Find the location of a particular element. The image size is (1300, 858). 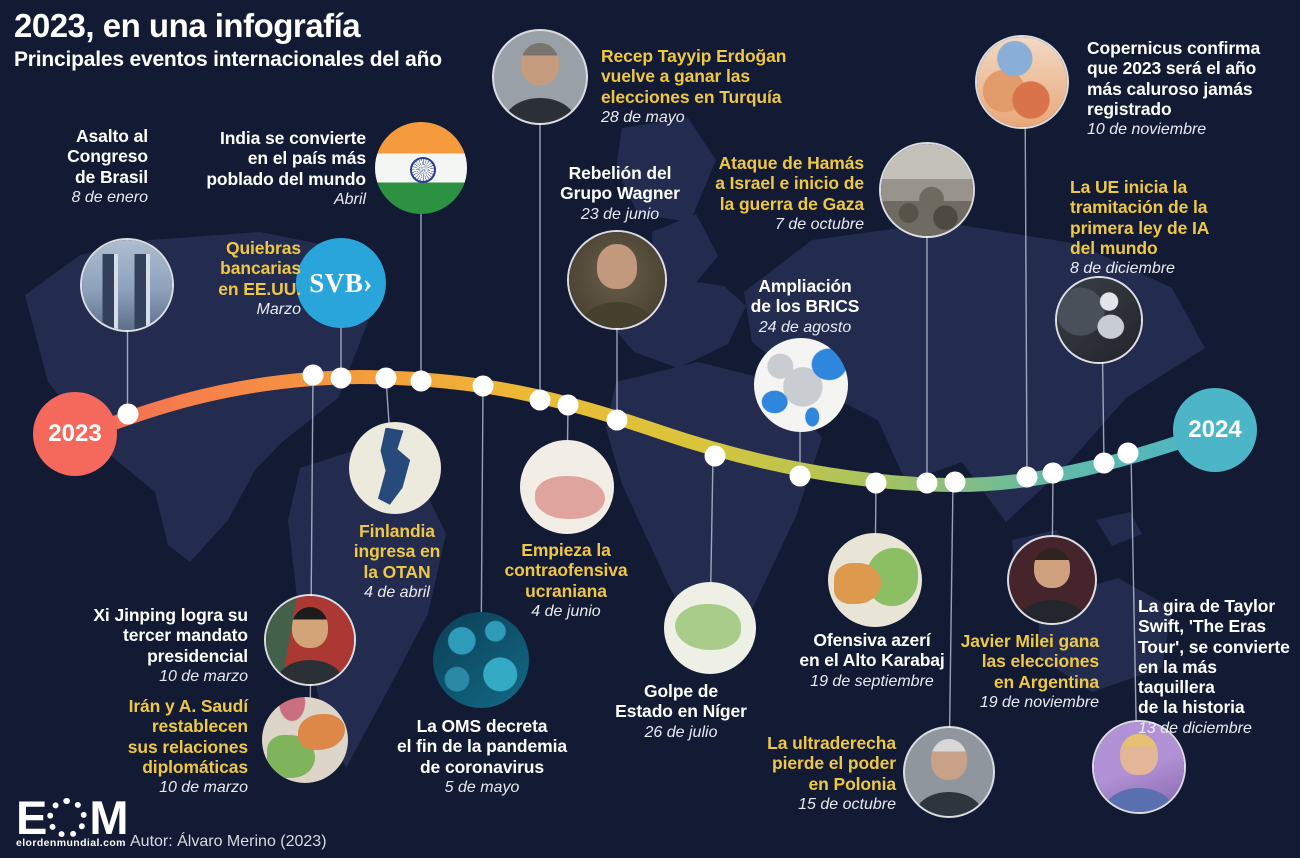

eom-logo-e: E is located at coordinates (31, 817).